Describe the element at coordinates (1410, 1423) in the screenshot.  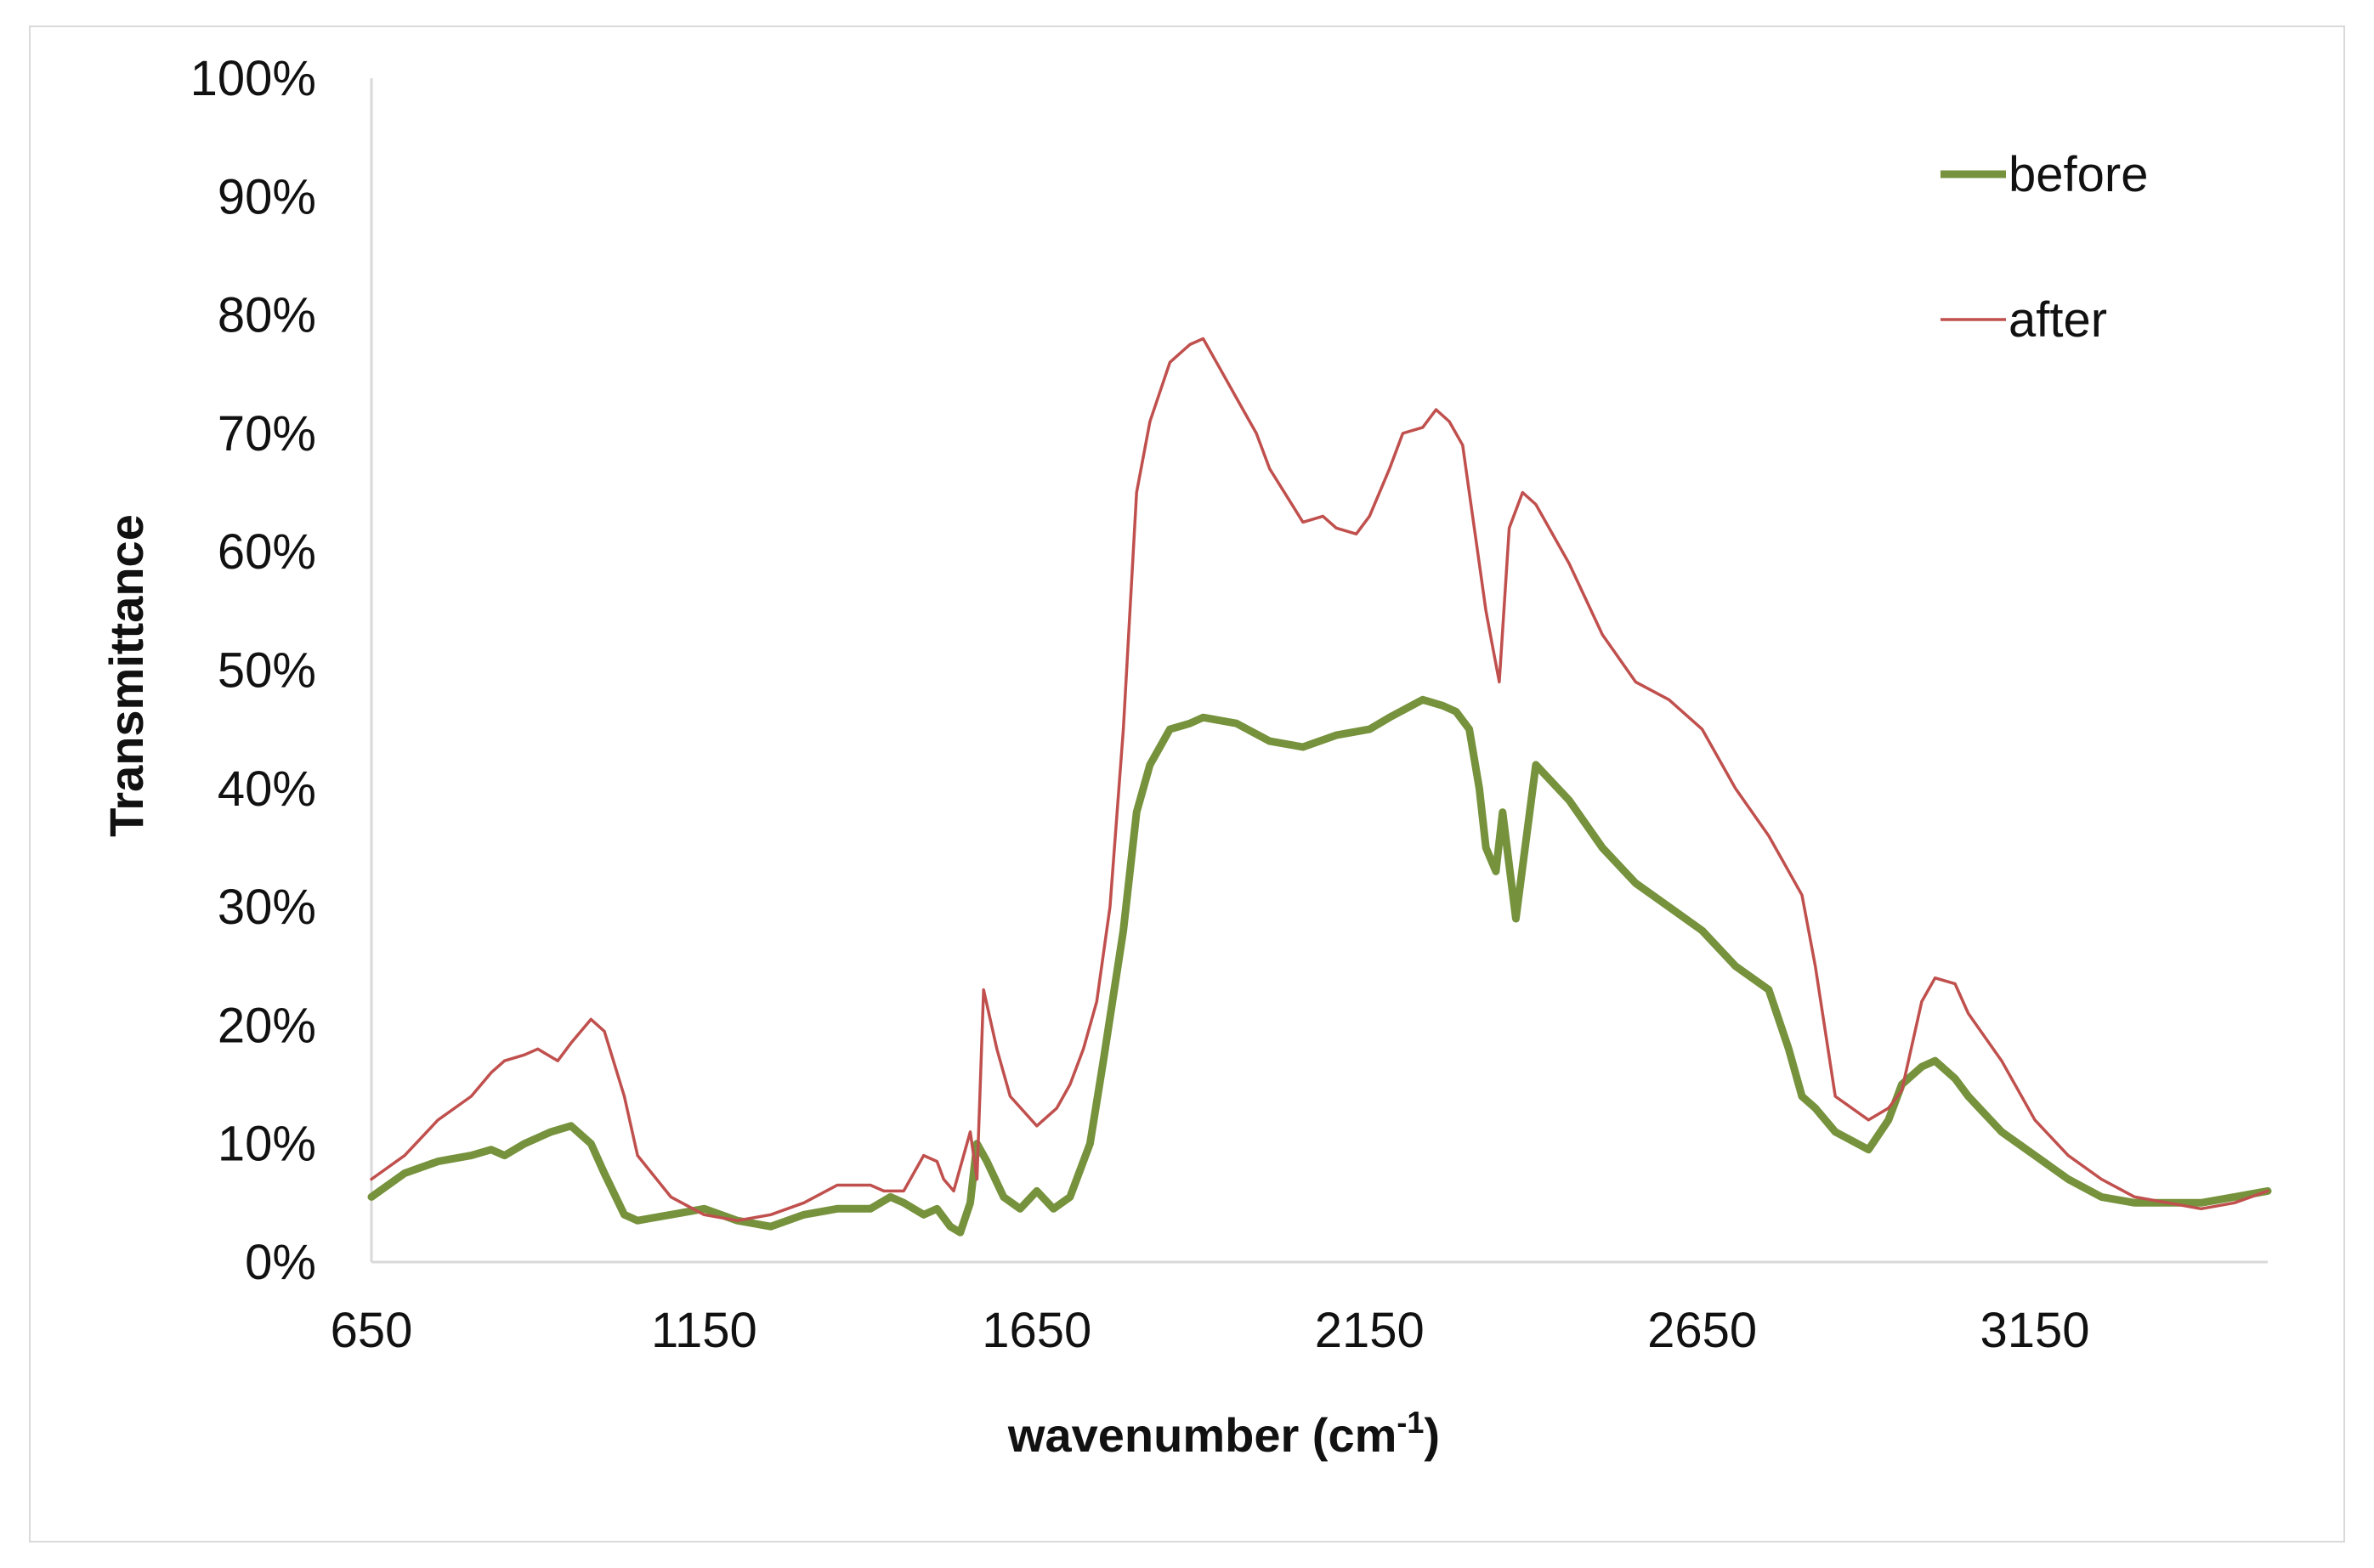
I see `x-axis-title-superscript: -1` at that location.